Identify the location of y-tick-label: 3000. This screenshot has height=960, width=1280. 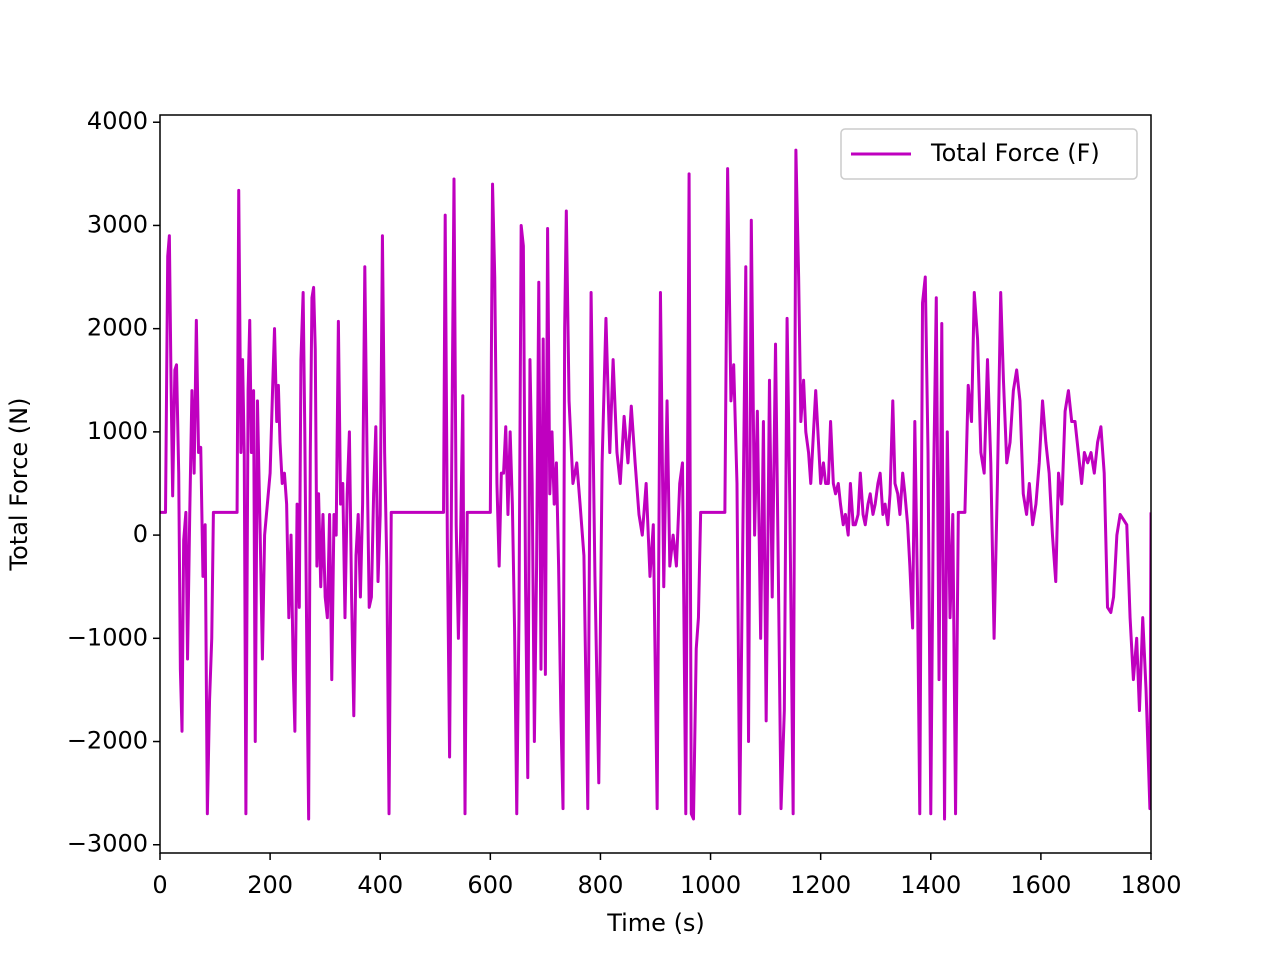
(117, 224).